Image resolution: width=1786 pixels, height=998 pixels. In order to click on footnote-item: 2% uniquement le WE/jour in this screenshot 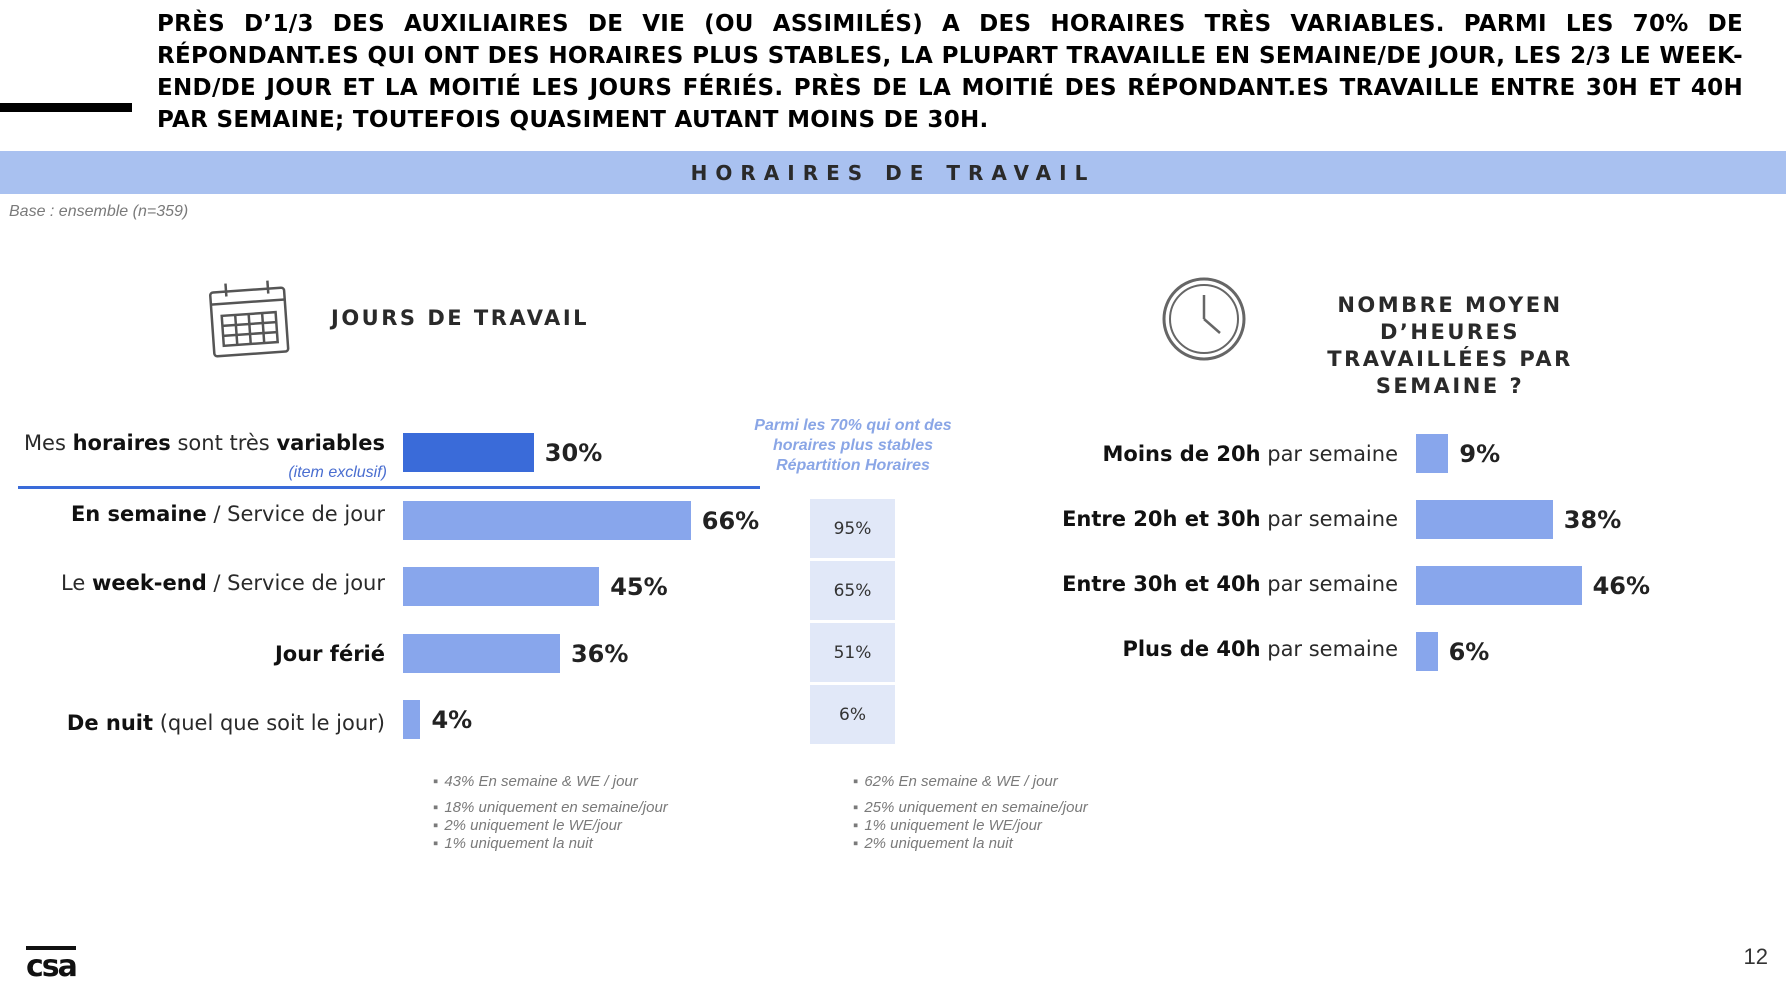, I will do `click(550, 826)`.